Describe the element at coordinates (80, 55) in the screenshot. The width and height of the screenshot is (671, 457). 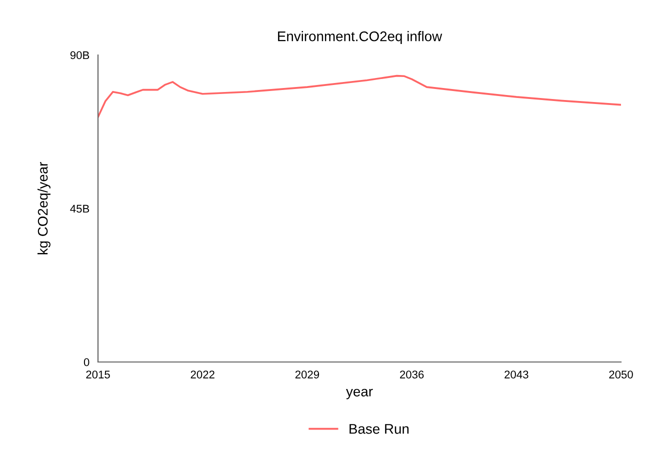
I see `y-tick-label: 90B` at that location.